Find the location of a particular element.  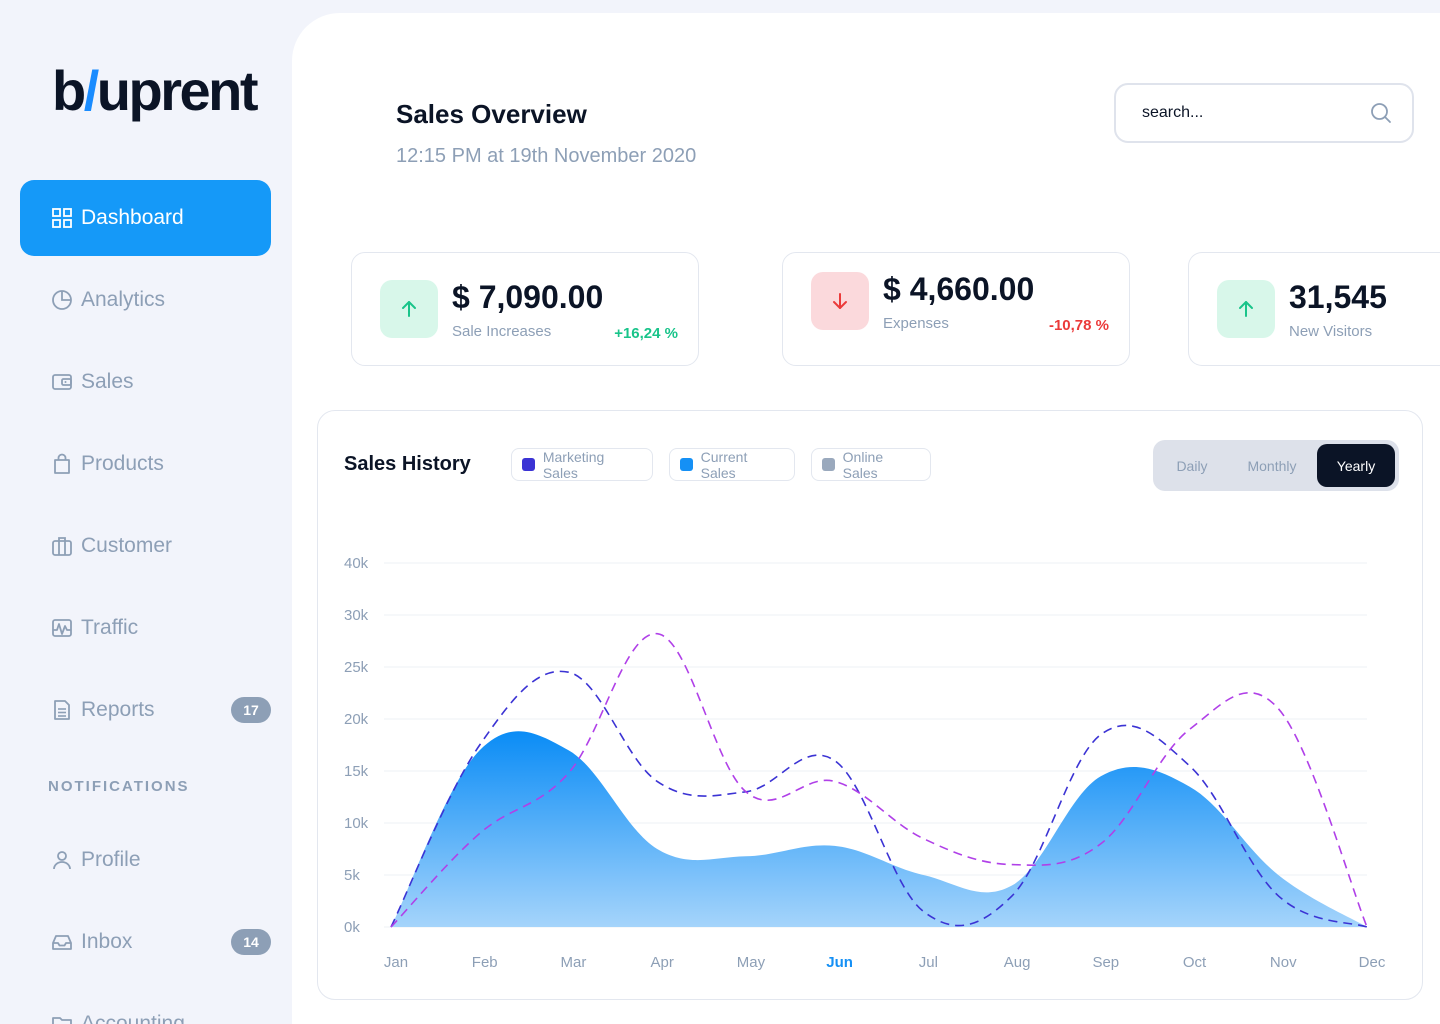

page-subtitle: 12:15 PM at 19th November 2020 is located at coordinates (546, 156).